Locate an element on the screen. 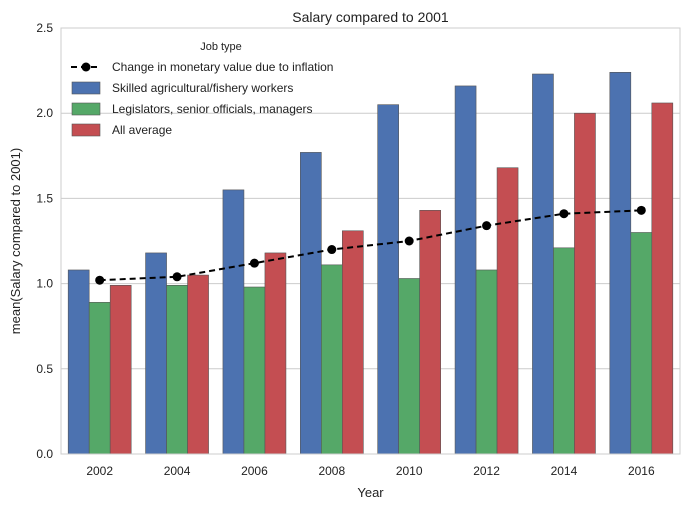  legend-item: Skilled agricultural/fishery workers is located at coordinates (182, 88).